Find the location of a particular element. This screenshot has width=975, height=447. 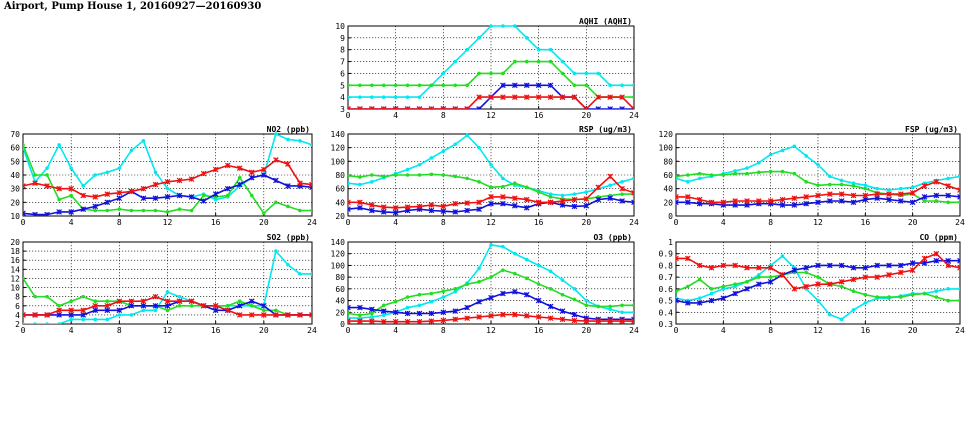

y-tick-label: 10 is located at coordinates (15, 288).